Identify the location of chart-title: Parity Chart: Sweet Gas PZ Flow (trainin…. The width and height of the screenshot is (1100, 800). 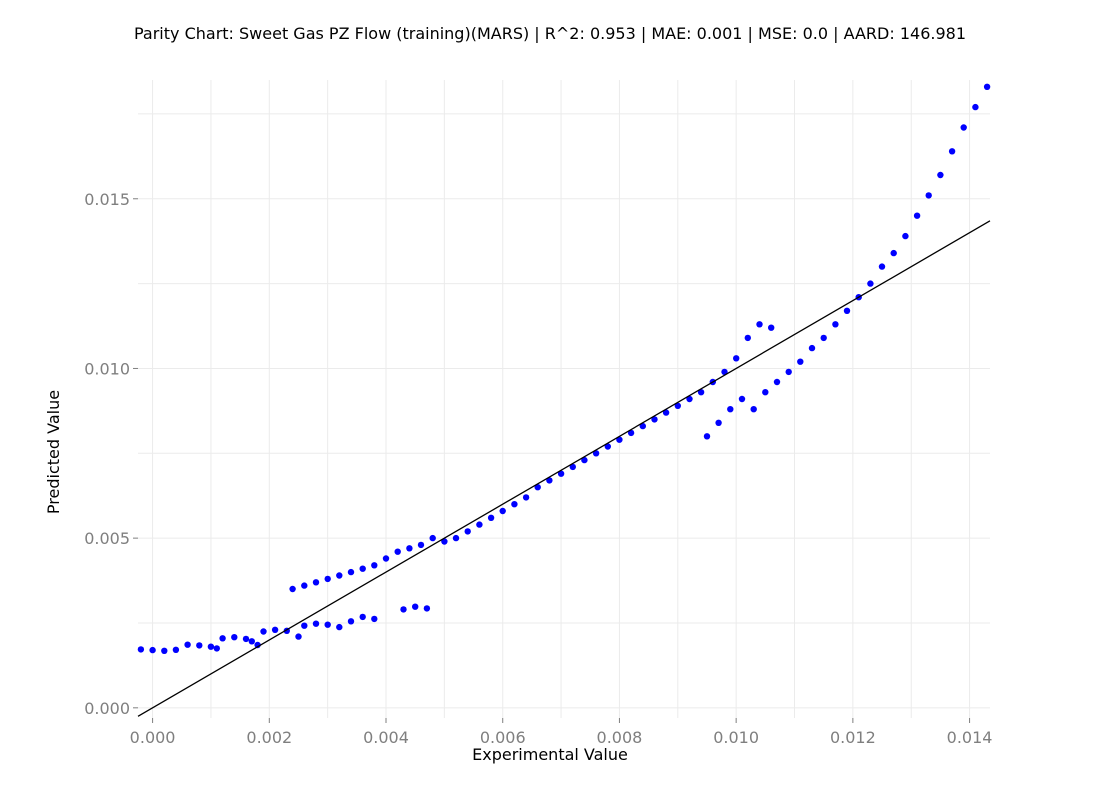
(549, 33).